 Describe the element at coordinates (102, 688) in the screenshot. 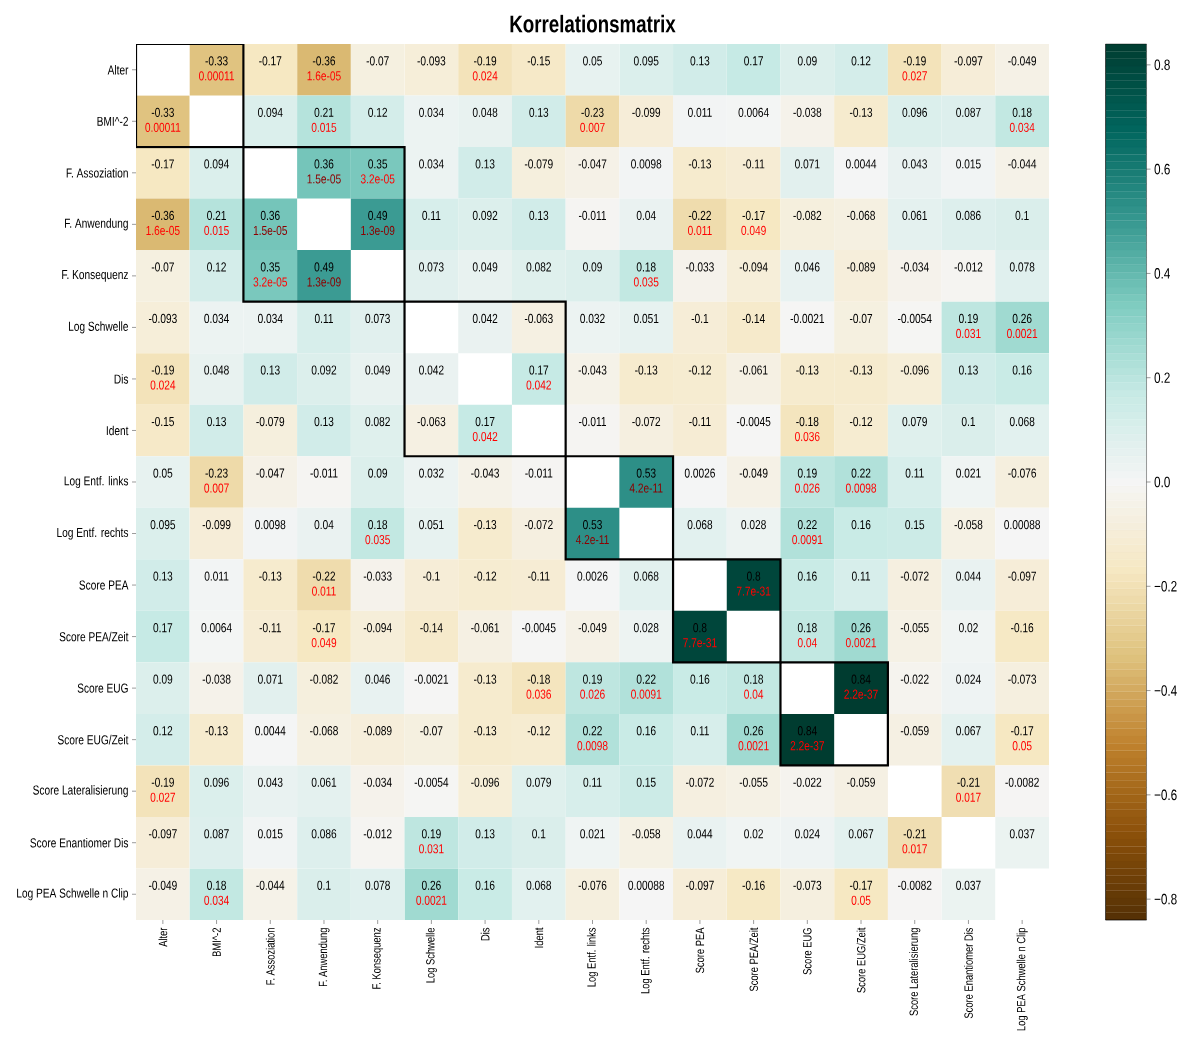

I see `y-tick-label: Score EUG` at that location.